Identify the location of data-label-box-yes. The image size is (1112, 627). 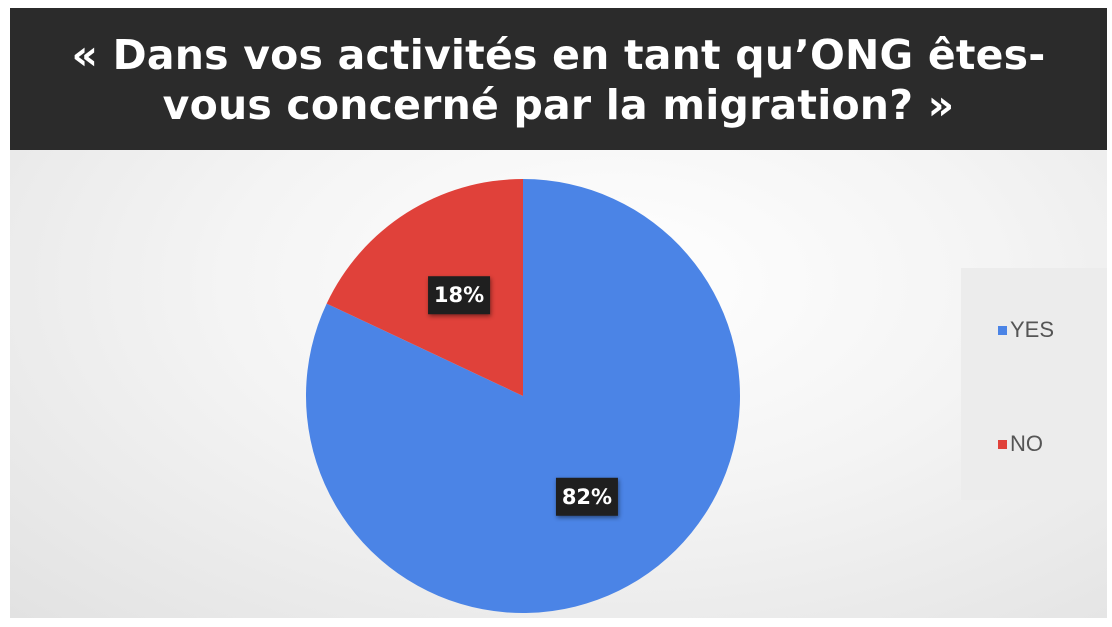
(586, 496).